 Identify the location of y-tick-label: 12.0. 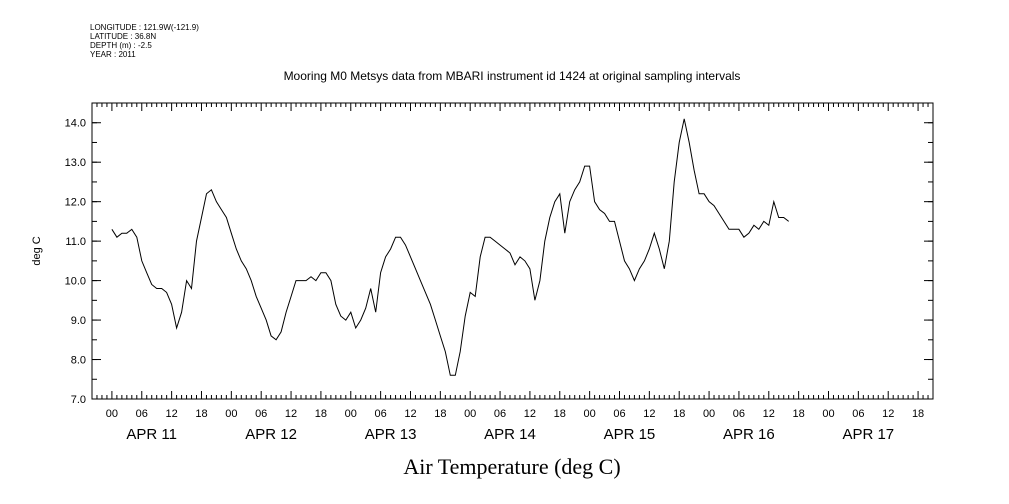
(75, 203).